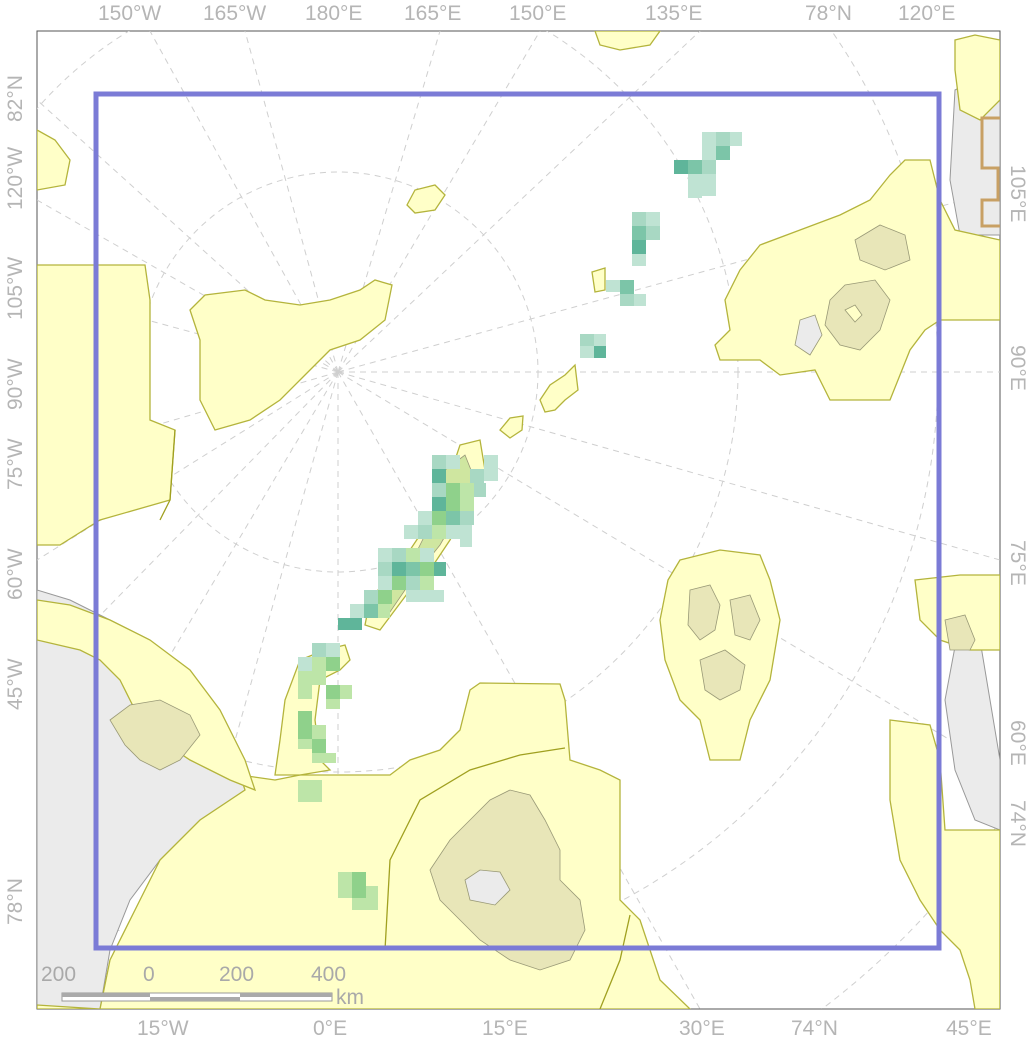 The image size is (1033, 1044). What do you see at coordinates (54, 160) in the screenshot?
I see `zone-left-top` at bounding box center [54, 160].